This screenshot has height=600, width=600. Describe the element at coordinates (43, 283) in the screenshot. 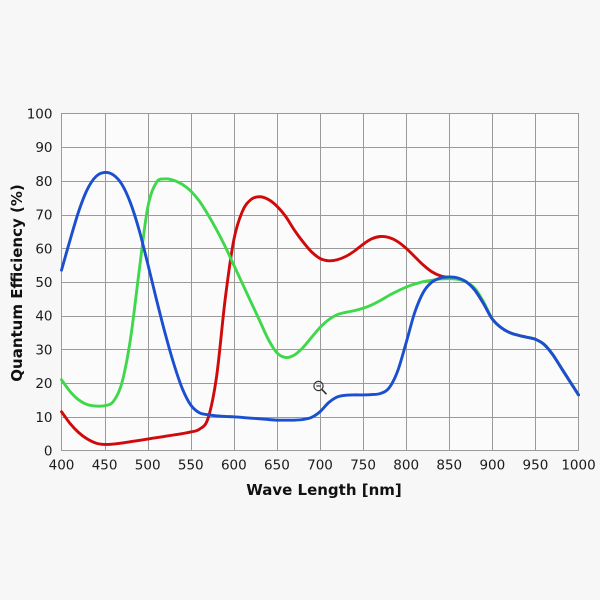

I see `y-tick-label: 50` at that location.